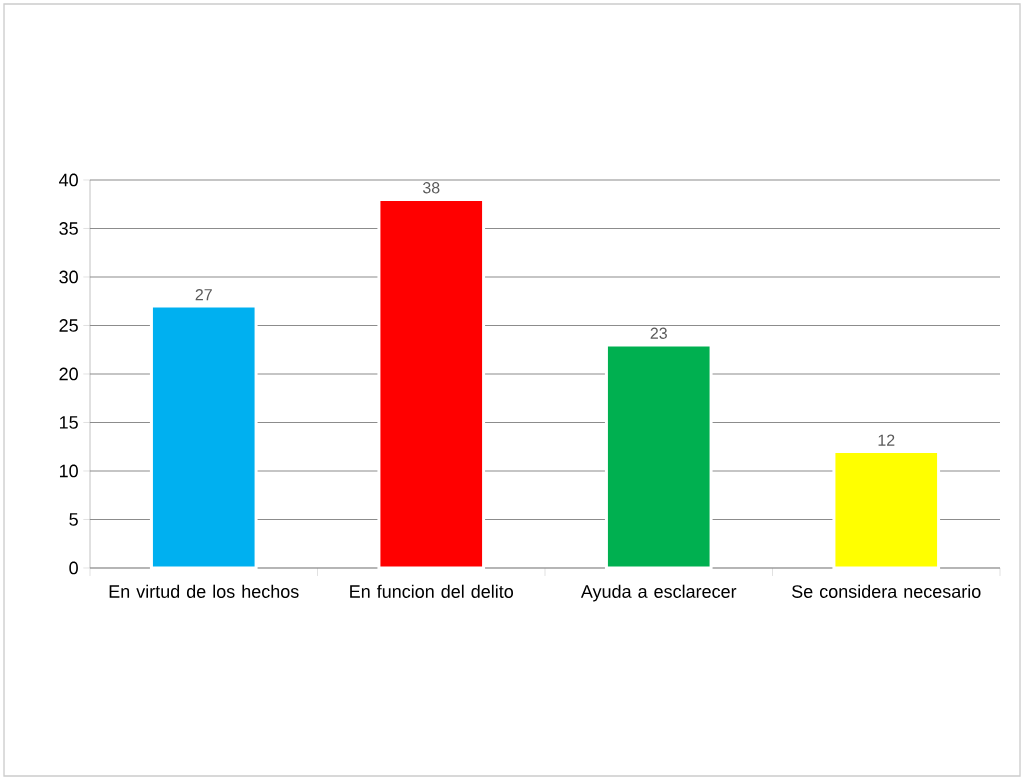 This screenshot has height=780, width=1024. I want to click on data-label: 38, so click(431, 188).